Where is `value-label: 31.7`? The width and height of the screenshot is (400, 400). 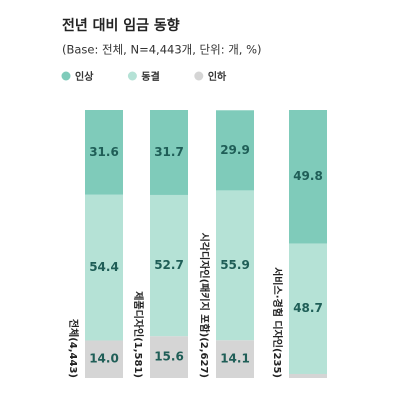 value-label: 31.7 is located at coordinates (169, 152).